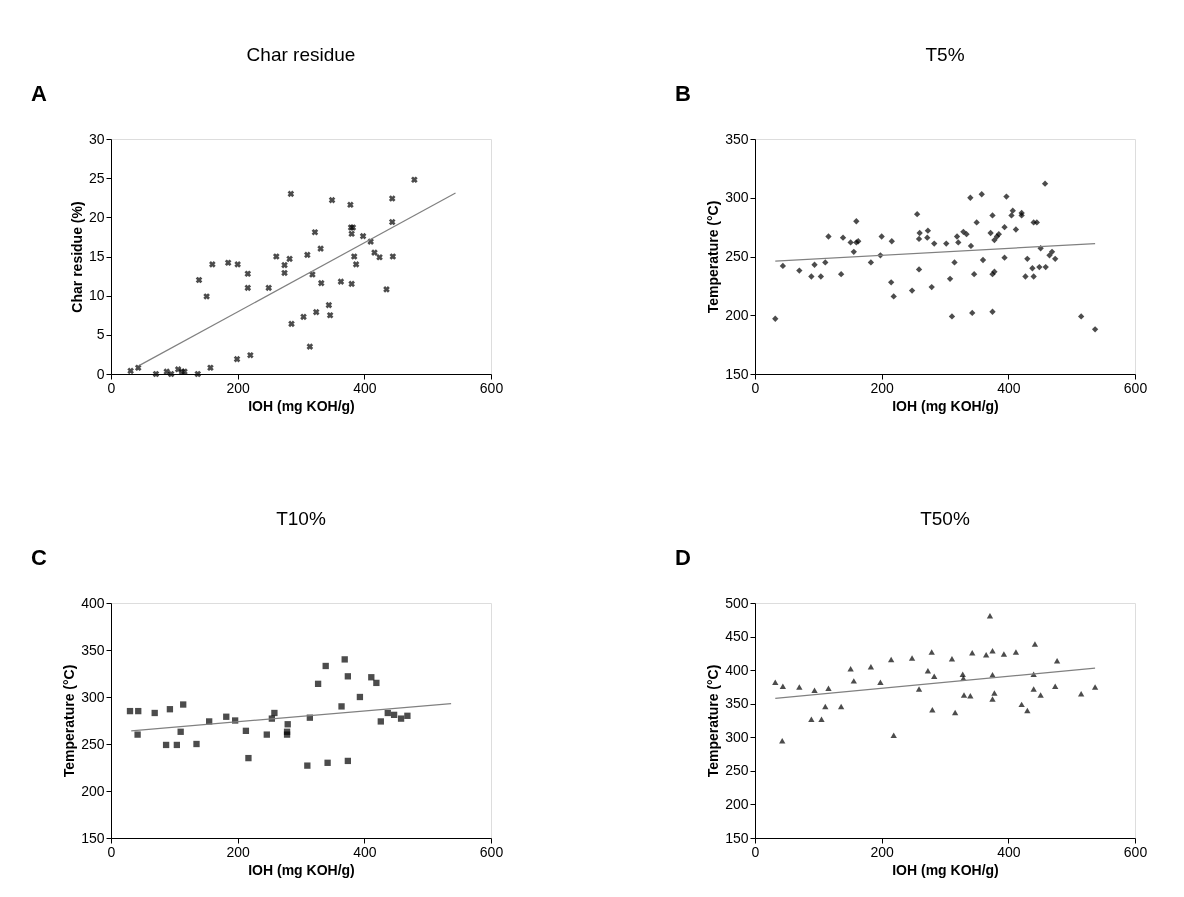 The image size is (1184, 897). Describe the element at coordinates (96, 256) in the screenshot. I see `y-tick-label: 15` at that location.